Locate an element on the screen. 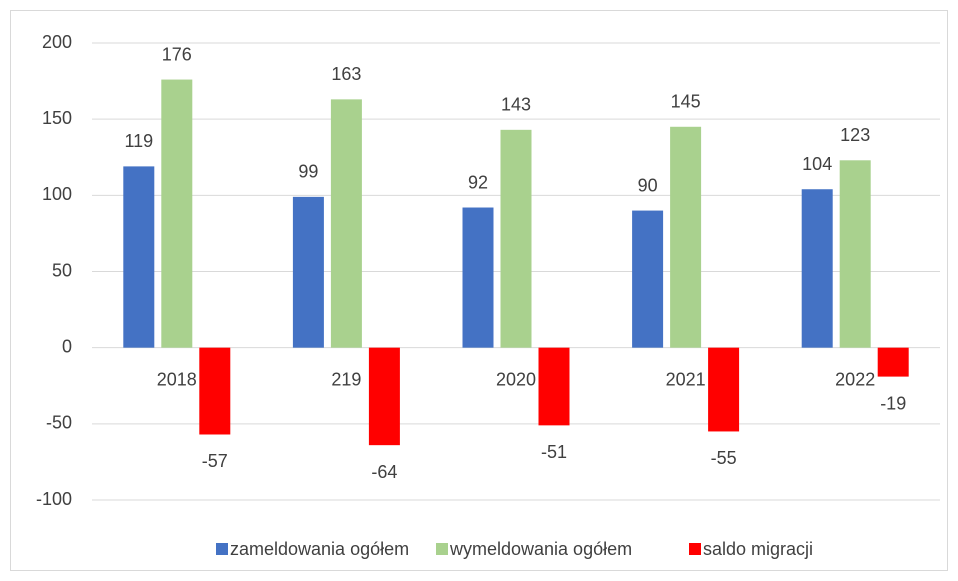  data-label: 104 is located at coordinates (817, 164).